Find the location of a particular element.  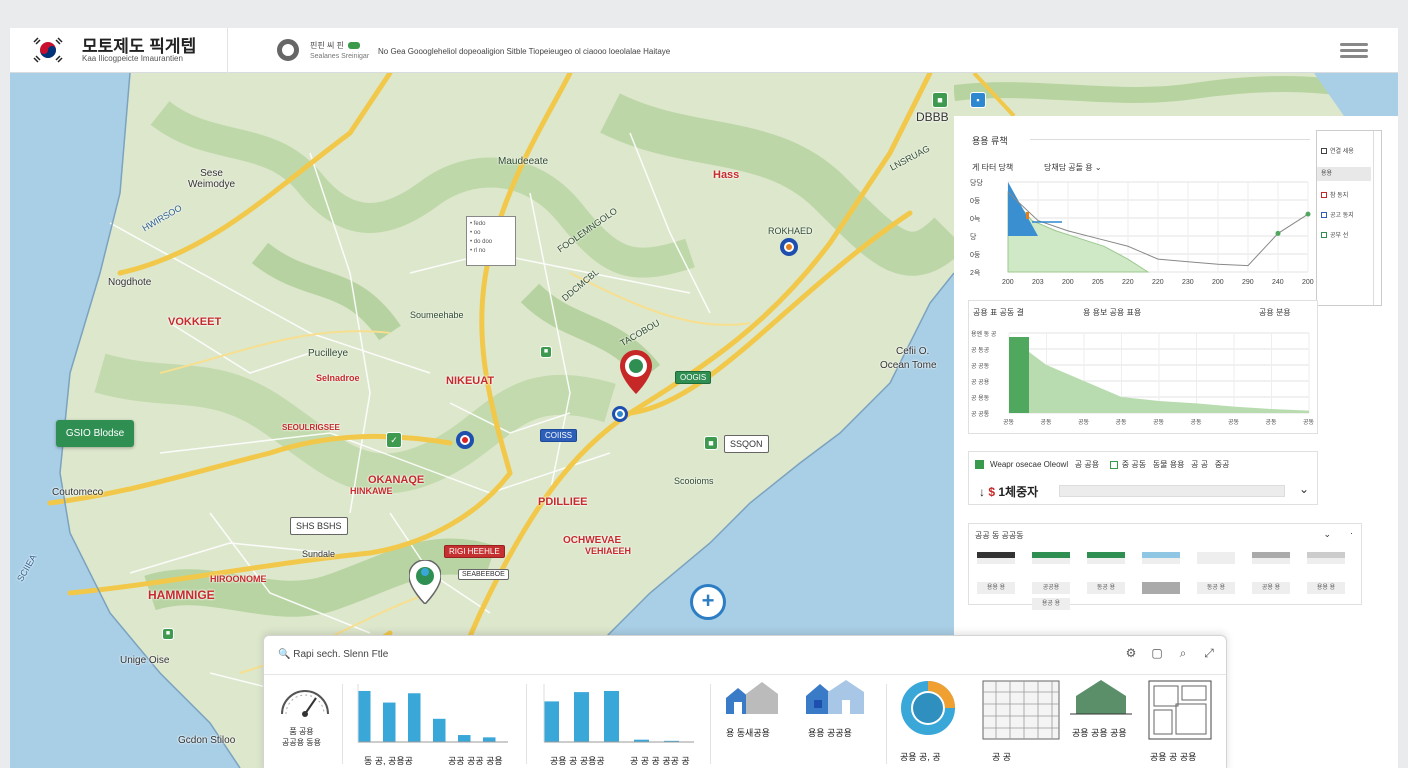

map-label: NIKEUAT is located at coordinates (470, 381).